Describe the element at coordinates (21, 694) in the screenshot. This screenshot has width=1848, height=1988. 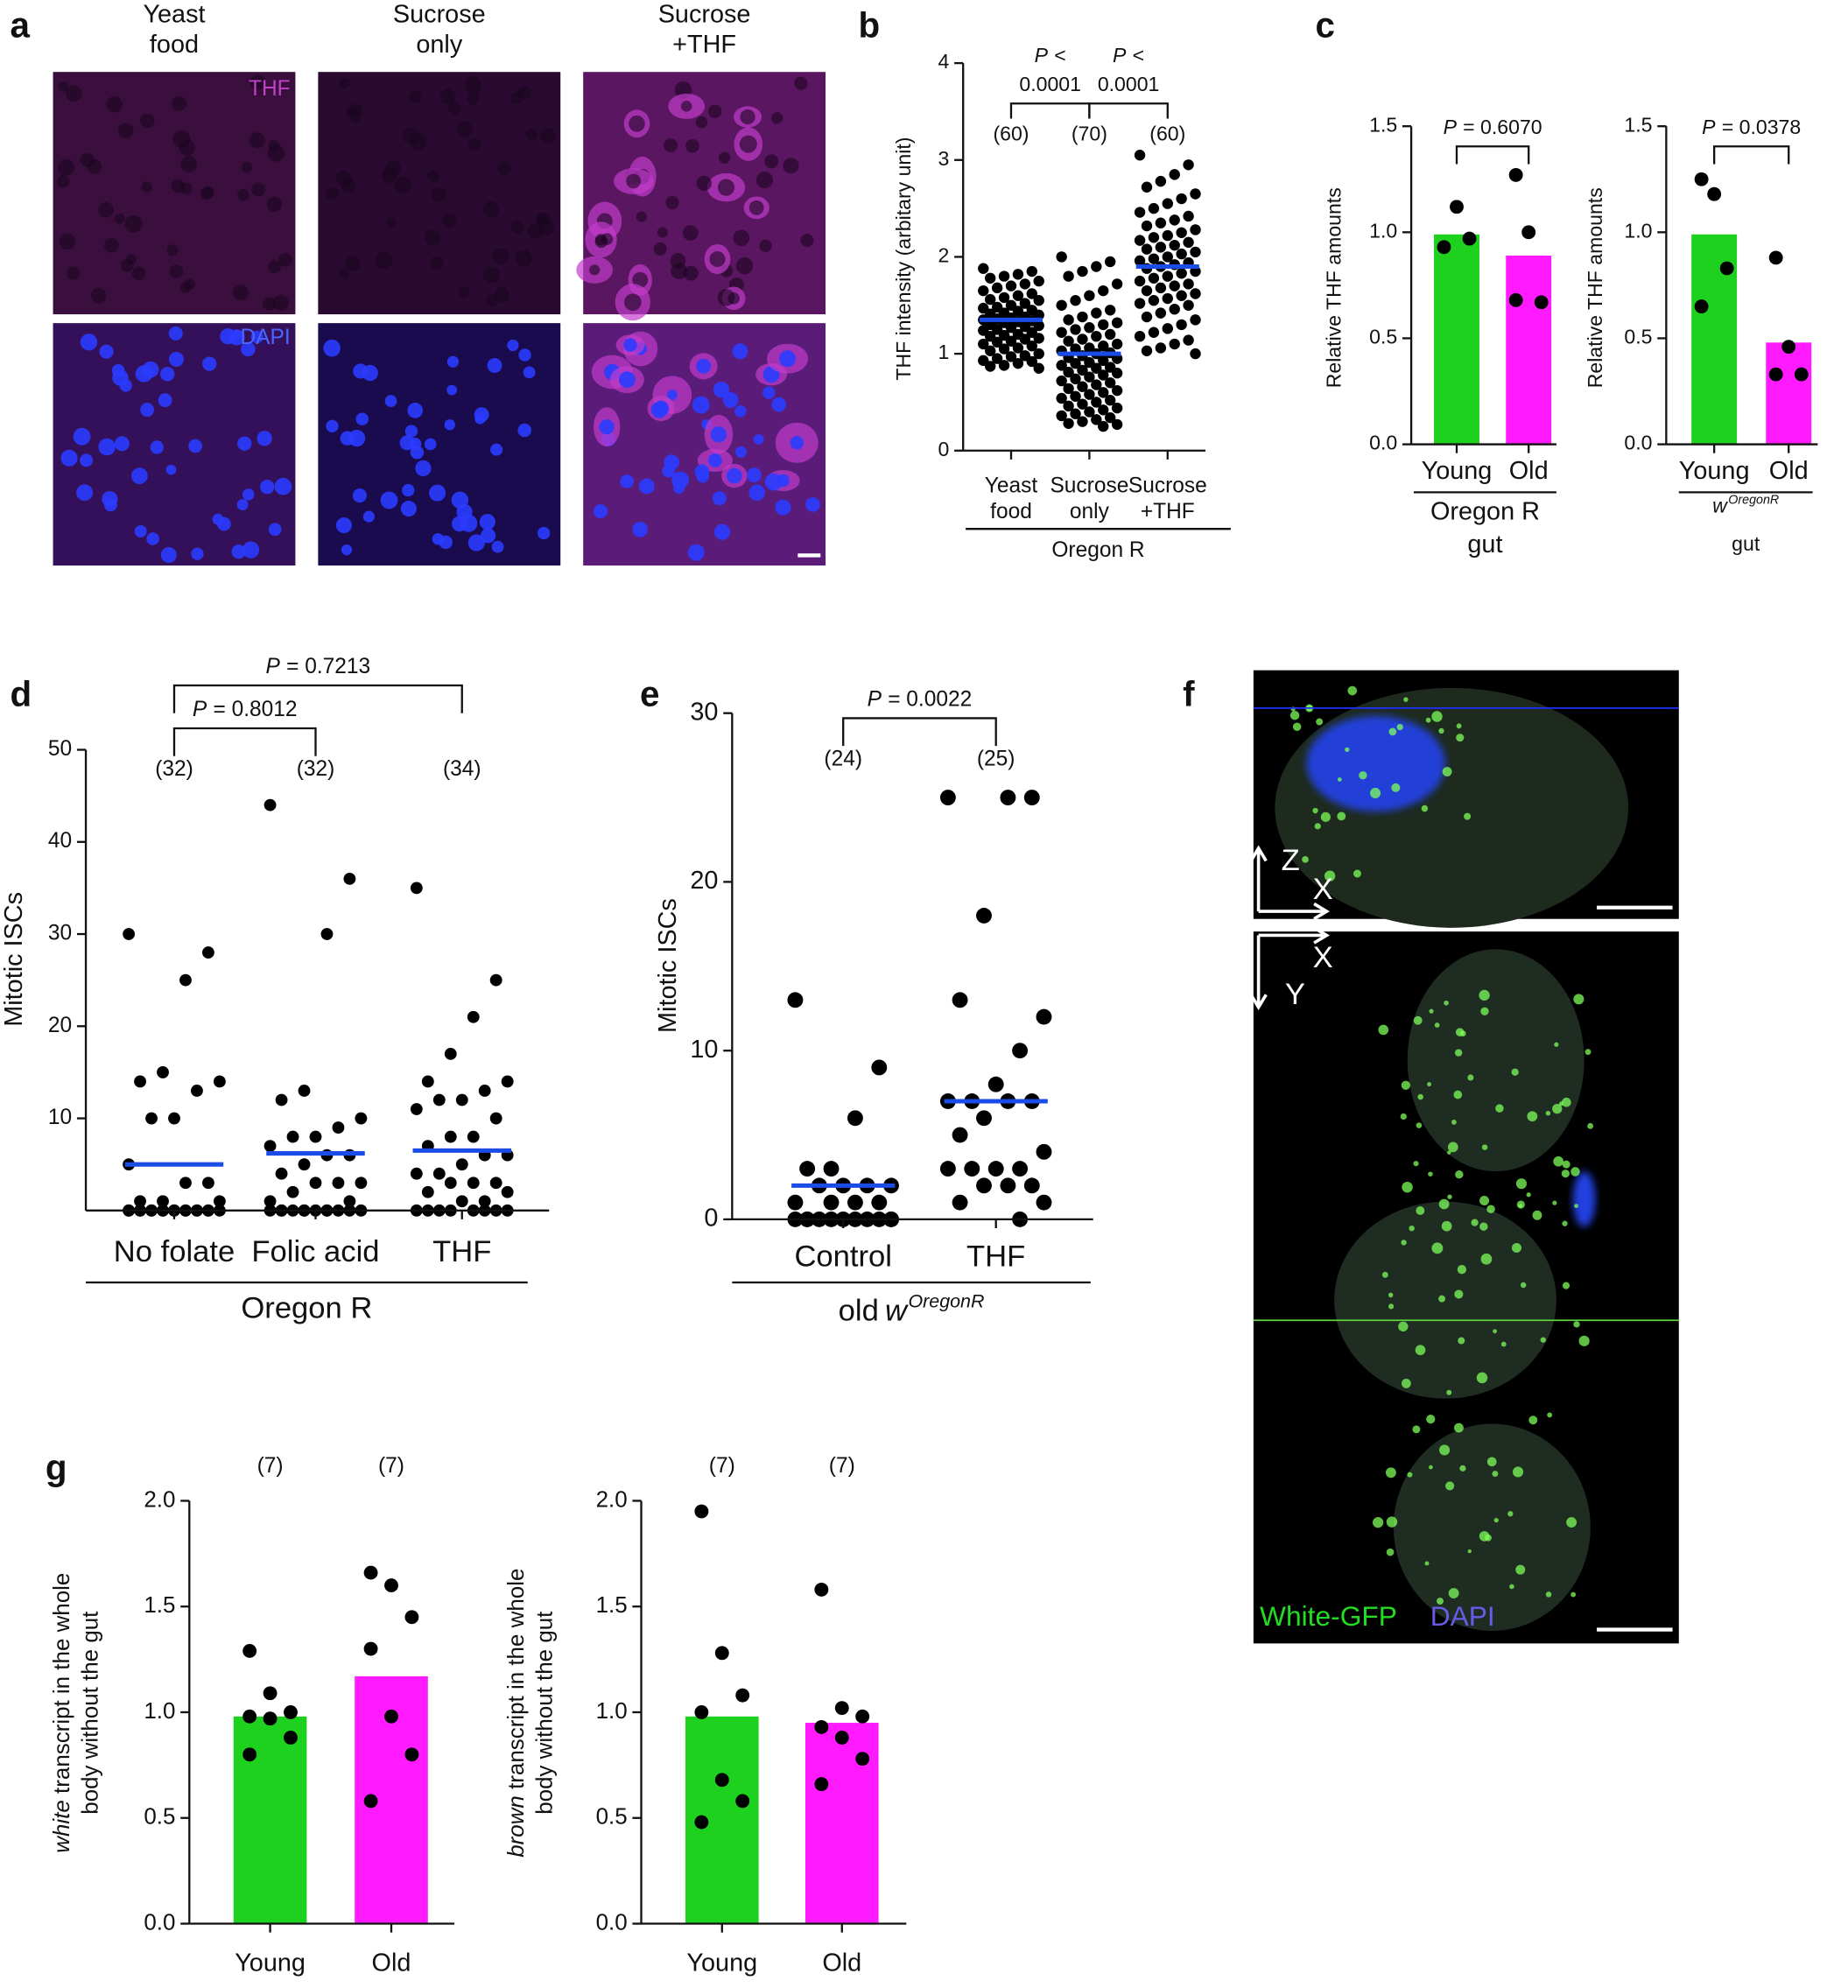
I see `panel-label: d` at that location.